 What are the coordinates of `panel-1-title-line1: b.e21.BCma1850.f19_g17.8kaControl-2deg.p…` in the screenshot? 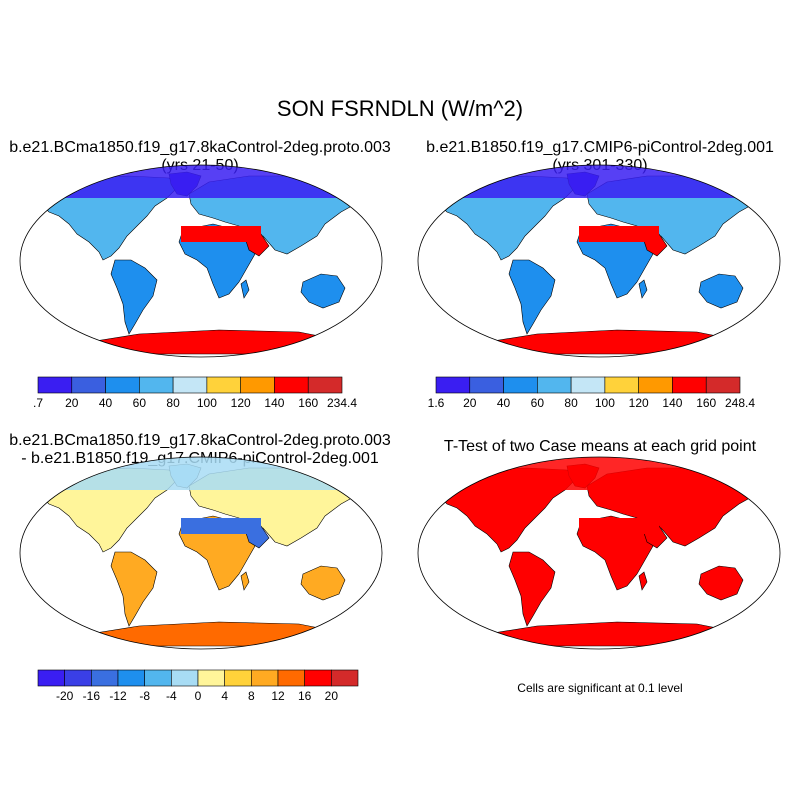 It's located at (200, 147).